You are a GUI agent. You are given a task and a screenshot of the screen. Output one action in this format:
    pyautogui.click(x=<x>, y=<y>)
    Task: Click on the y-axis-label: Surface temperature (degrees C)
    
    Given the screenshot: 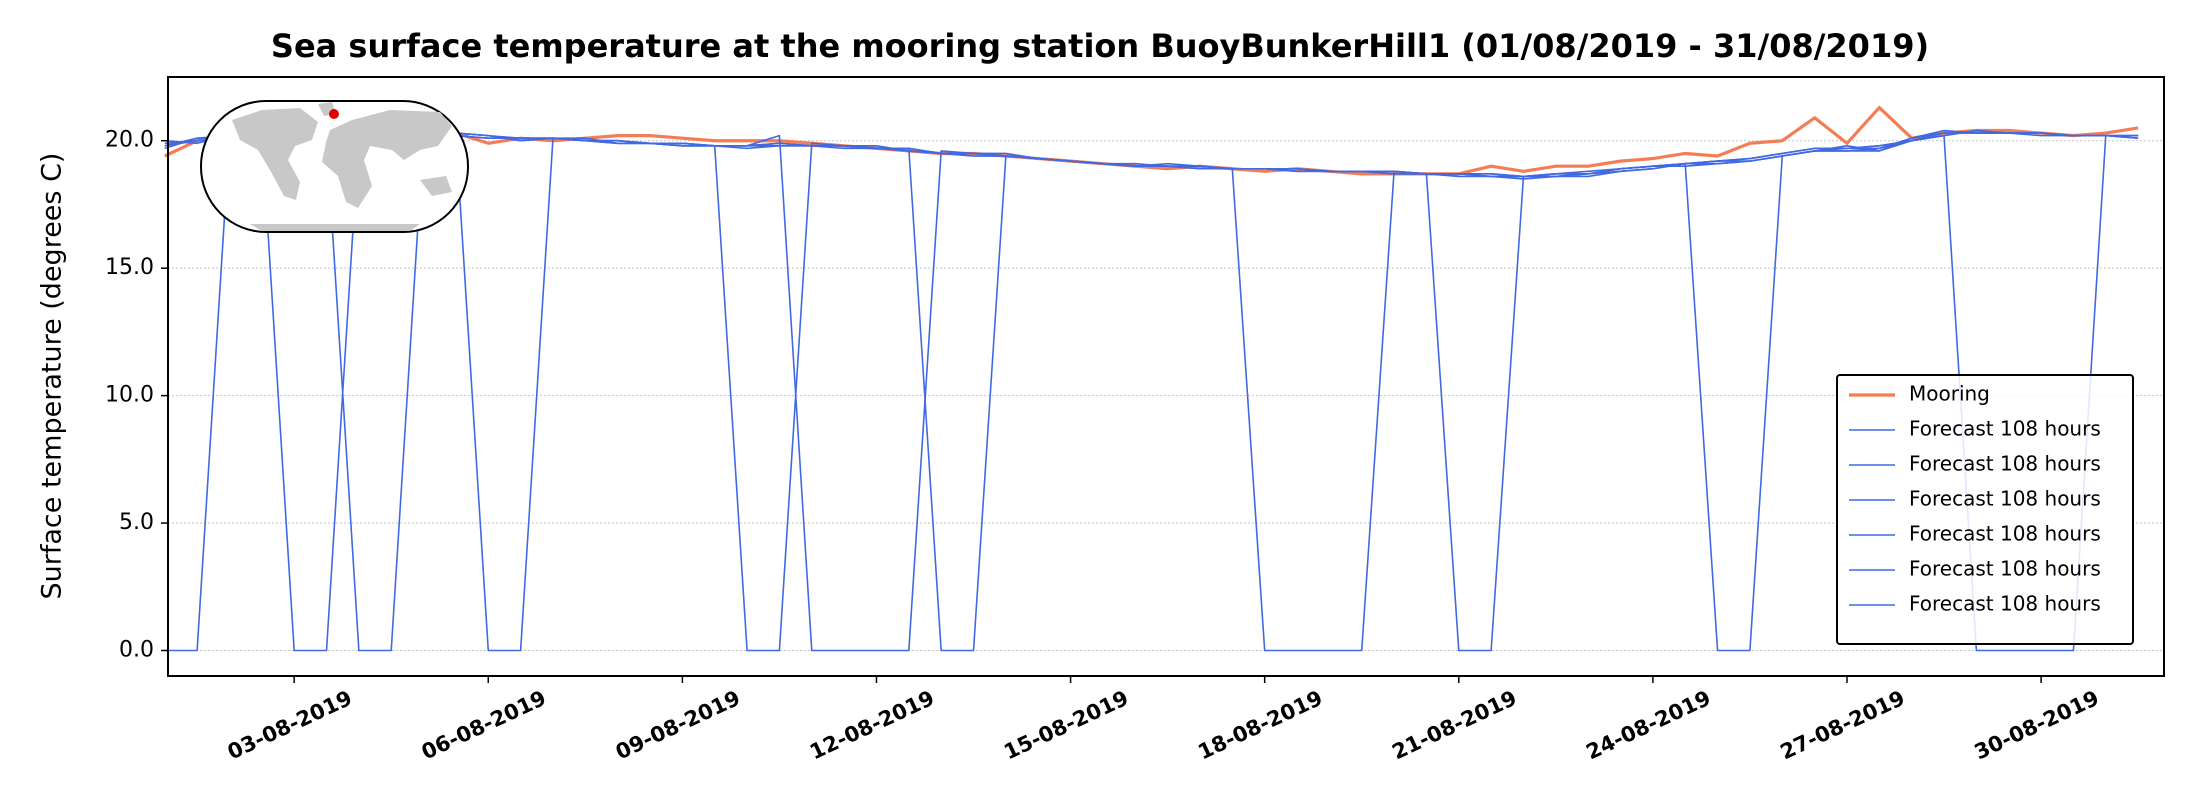 What is the action you would take?
    pyautogui.click(x=52, y=376)
    